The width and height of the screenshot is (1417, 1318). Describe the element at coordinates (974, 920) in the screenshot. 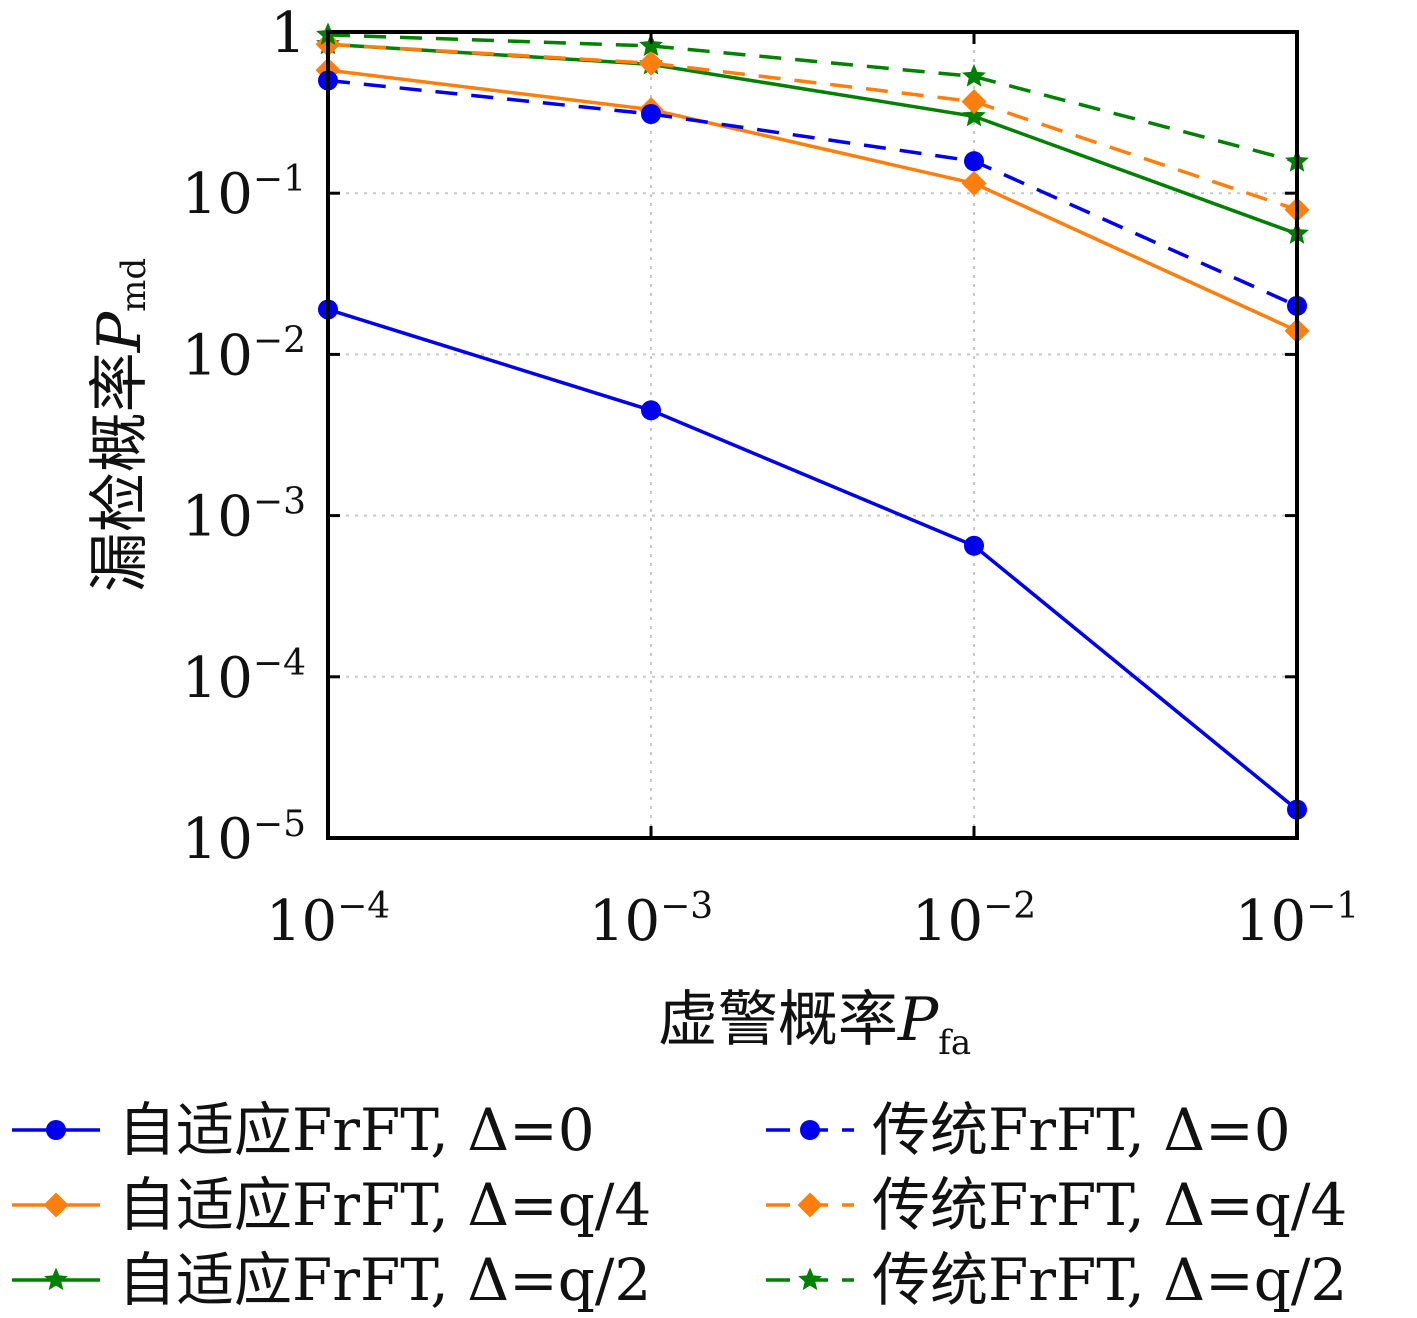

I see `x-tick-label: 10⁻²` at that location.